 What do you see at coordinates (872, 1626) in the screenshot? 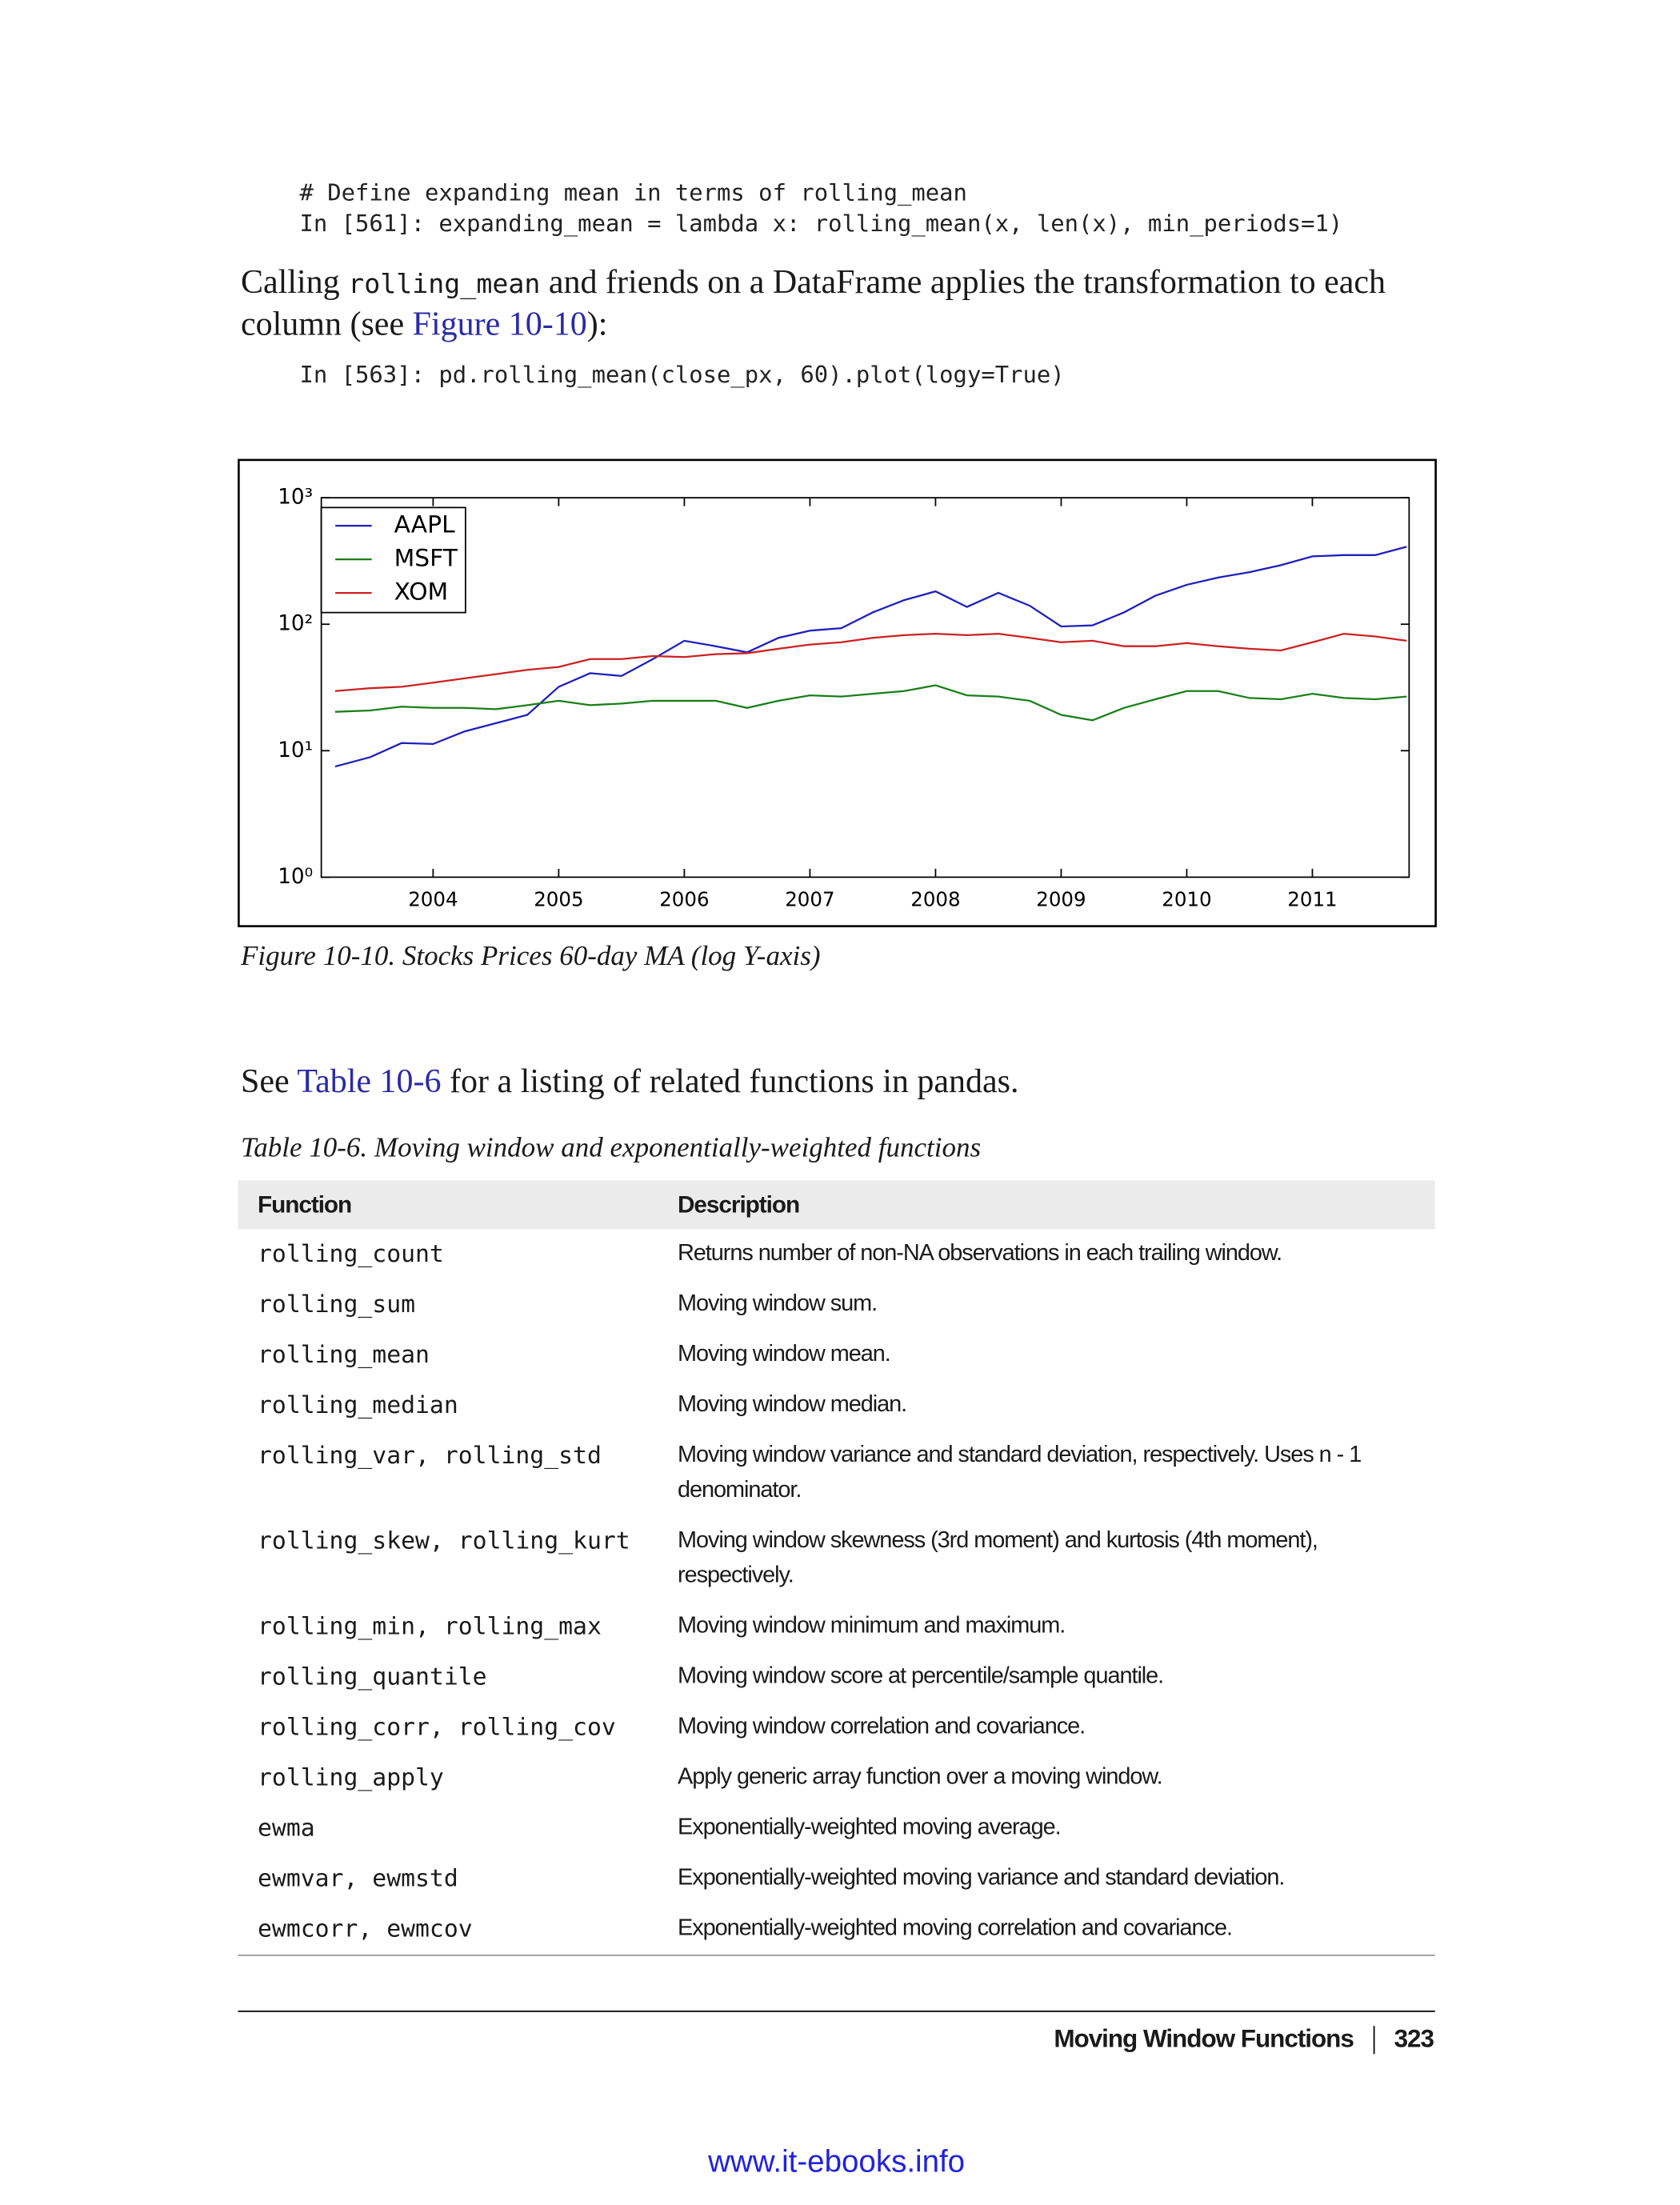
I see `description-cell: Moving window minimum and maximum.` at bounding box center [872, 1626].